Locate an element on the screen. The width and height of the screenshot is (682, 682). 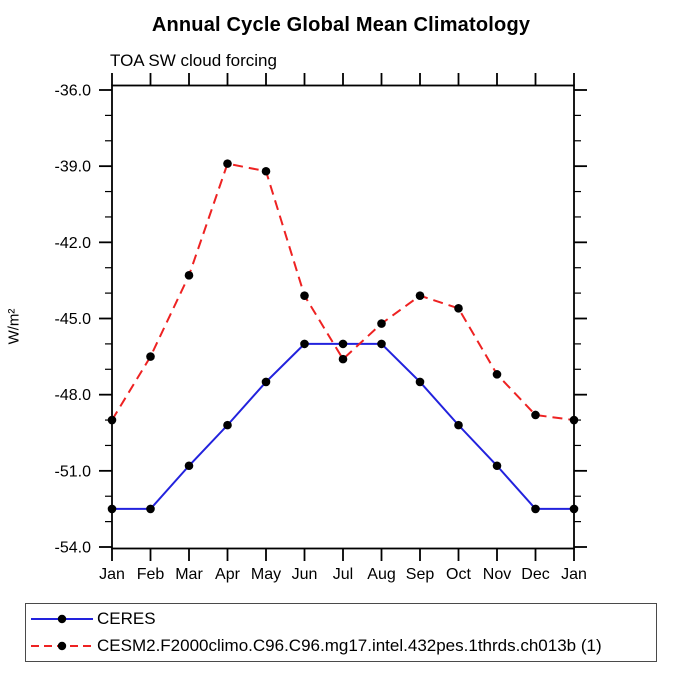
svg-text: Dec is located at coordinates (535, 574).